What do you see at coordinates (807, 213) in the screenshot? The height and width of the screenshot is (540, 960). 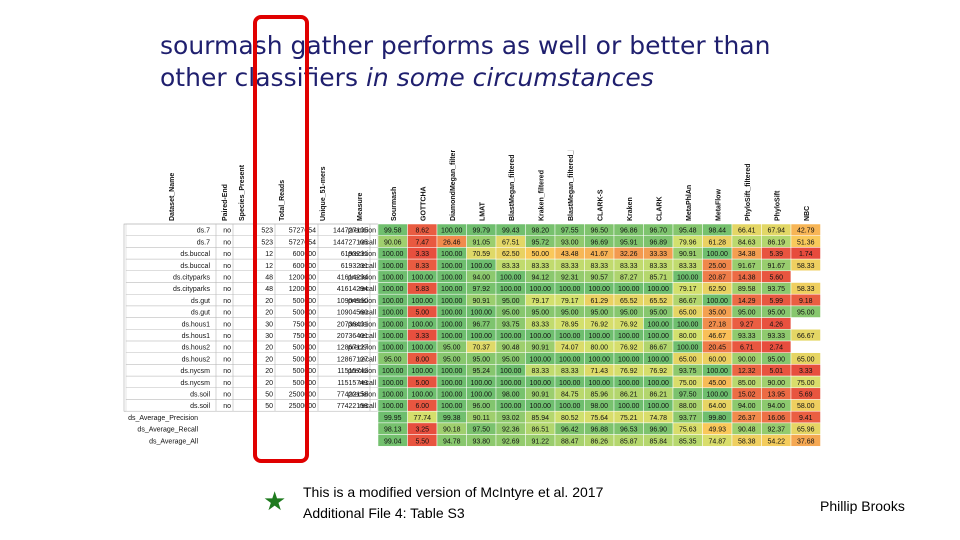 I see `tool-header-label: NBC` at bounding box center [807, 213].